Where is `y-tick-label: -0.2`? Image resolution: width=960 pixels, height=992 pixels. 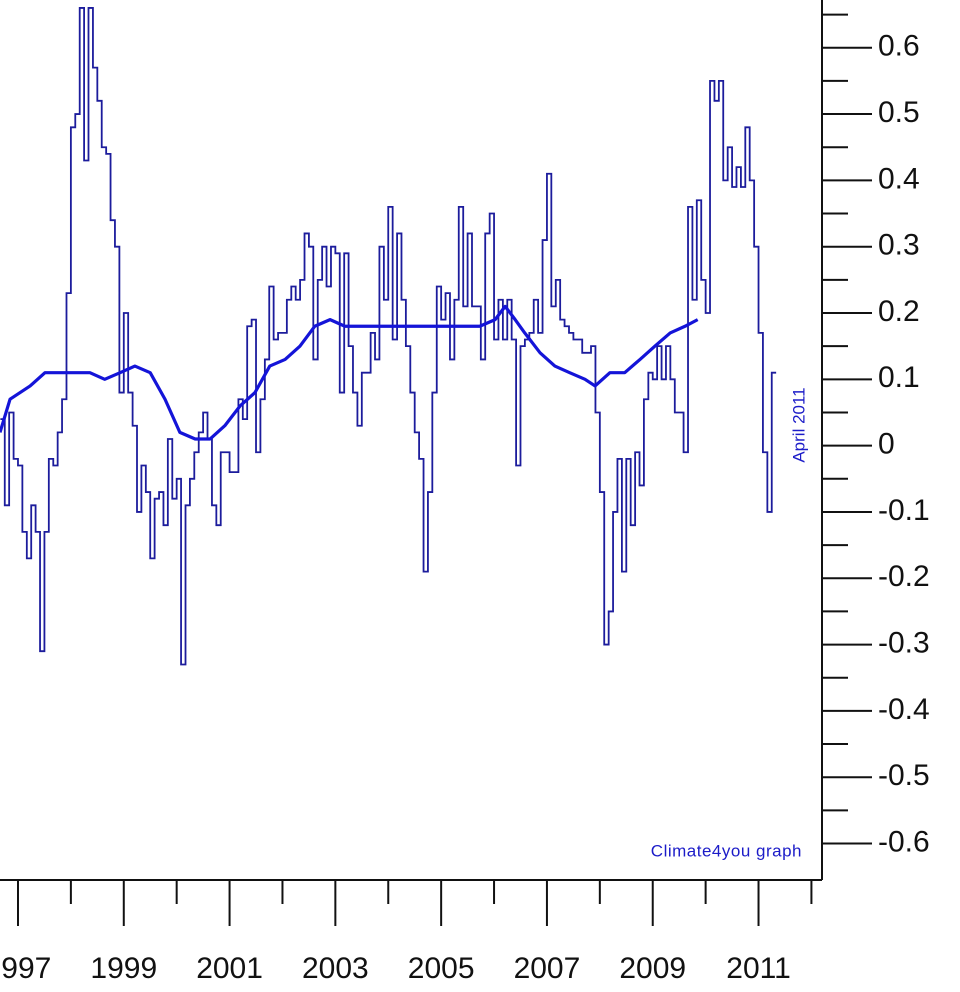 y-tick-label: -0.2 is located at coordinates (904, 576).